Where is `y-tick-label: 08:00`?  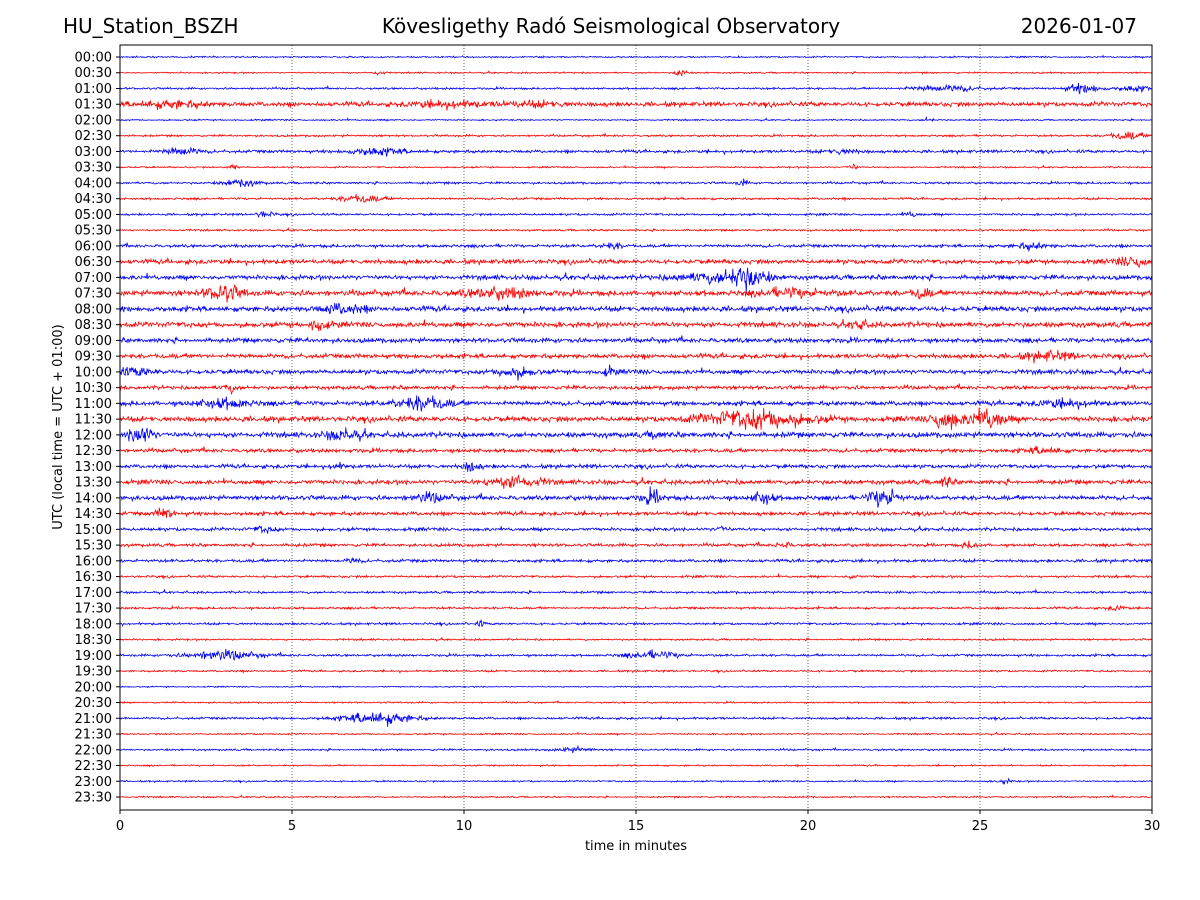 y-tick-label: 08:00 is located at coordinates (93, 309).